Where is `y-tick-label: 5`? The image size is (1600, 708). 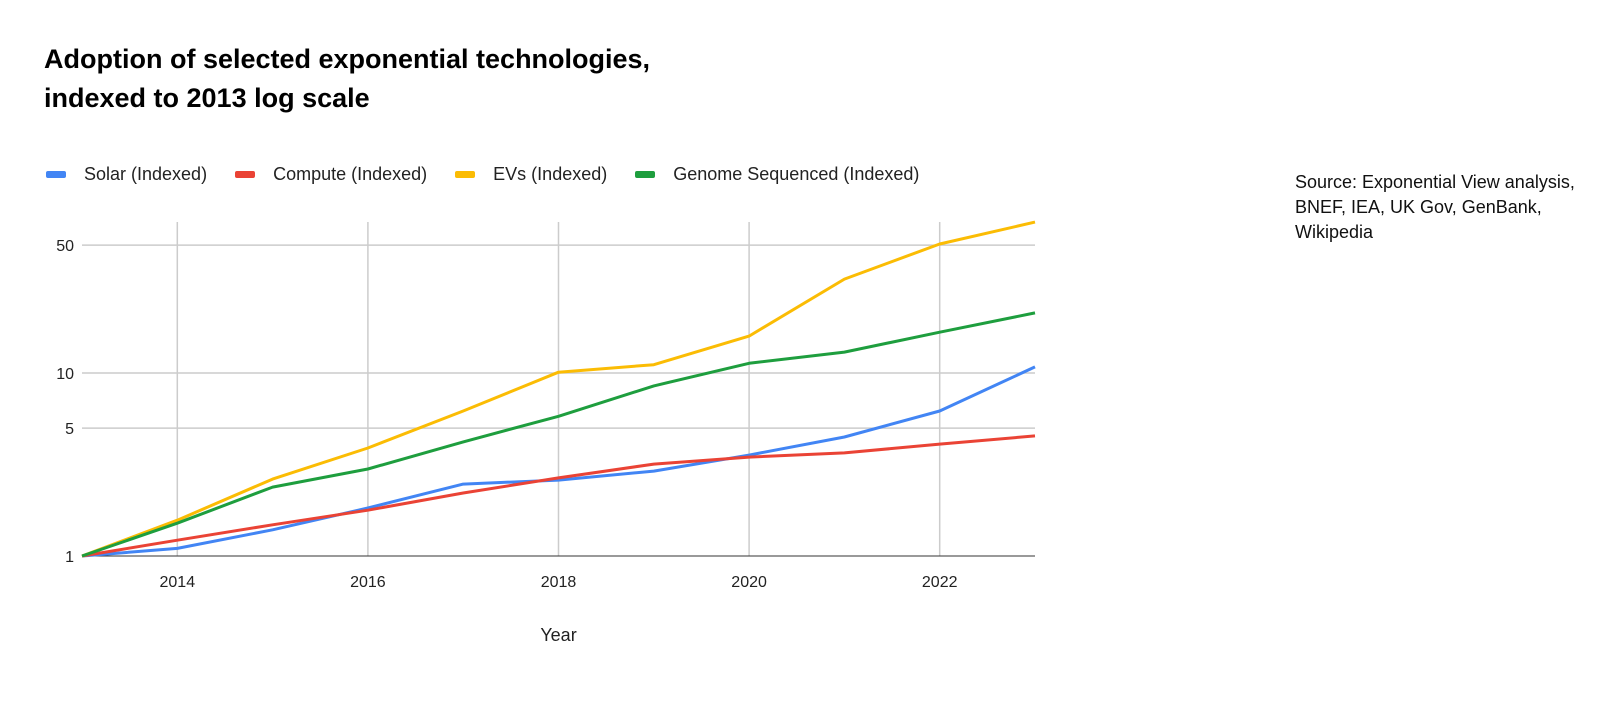
y-tick-label: 5 is located at coordinates (69, 429).